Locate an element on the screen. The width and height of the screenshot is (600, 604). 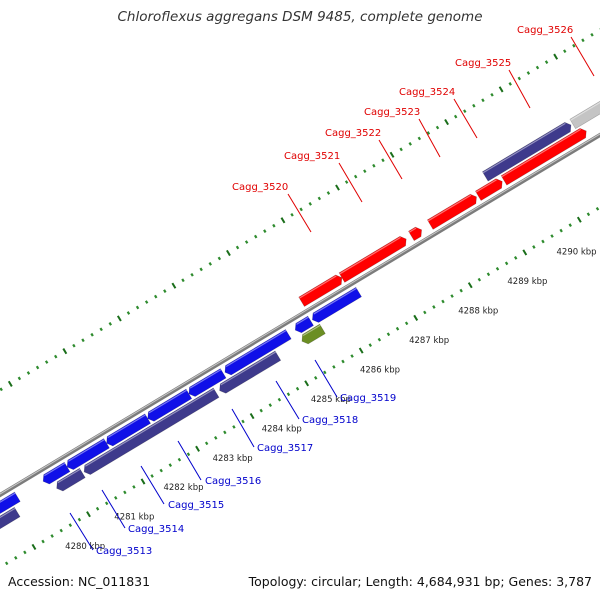
reverse-gene-b is located at coordinates (10, 519).